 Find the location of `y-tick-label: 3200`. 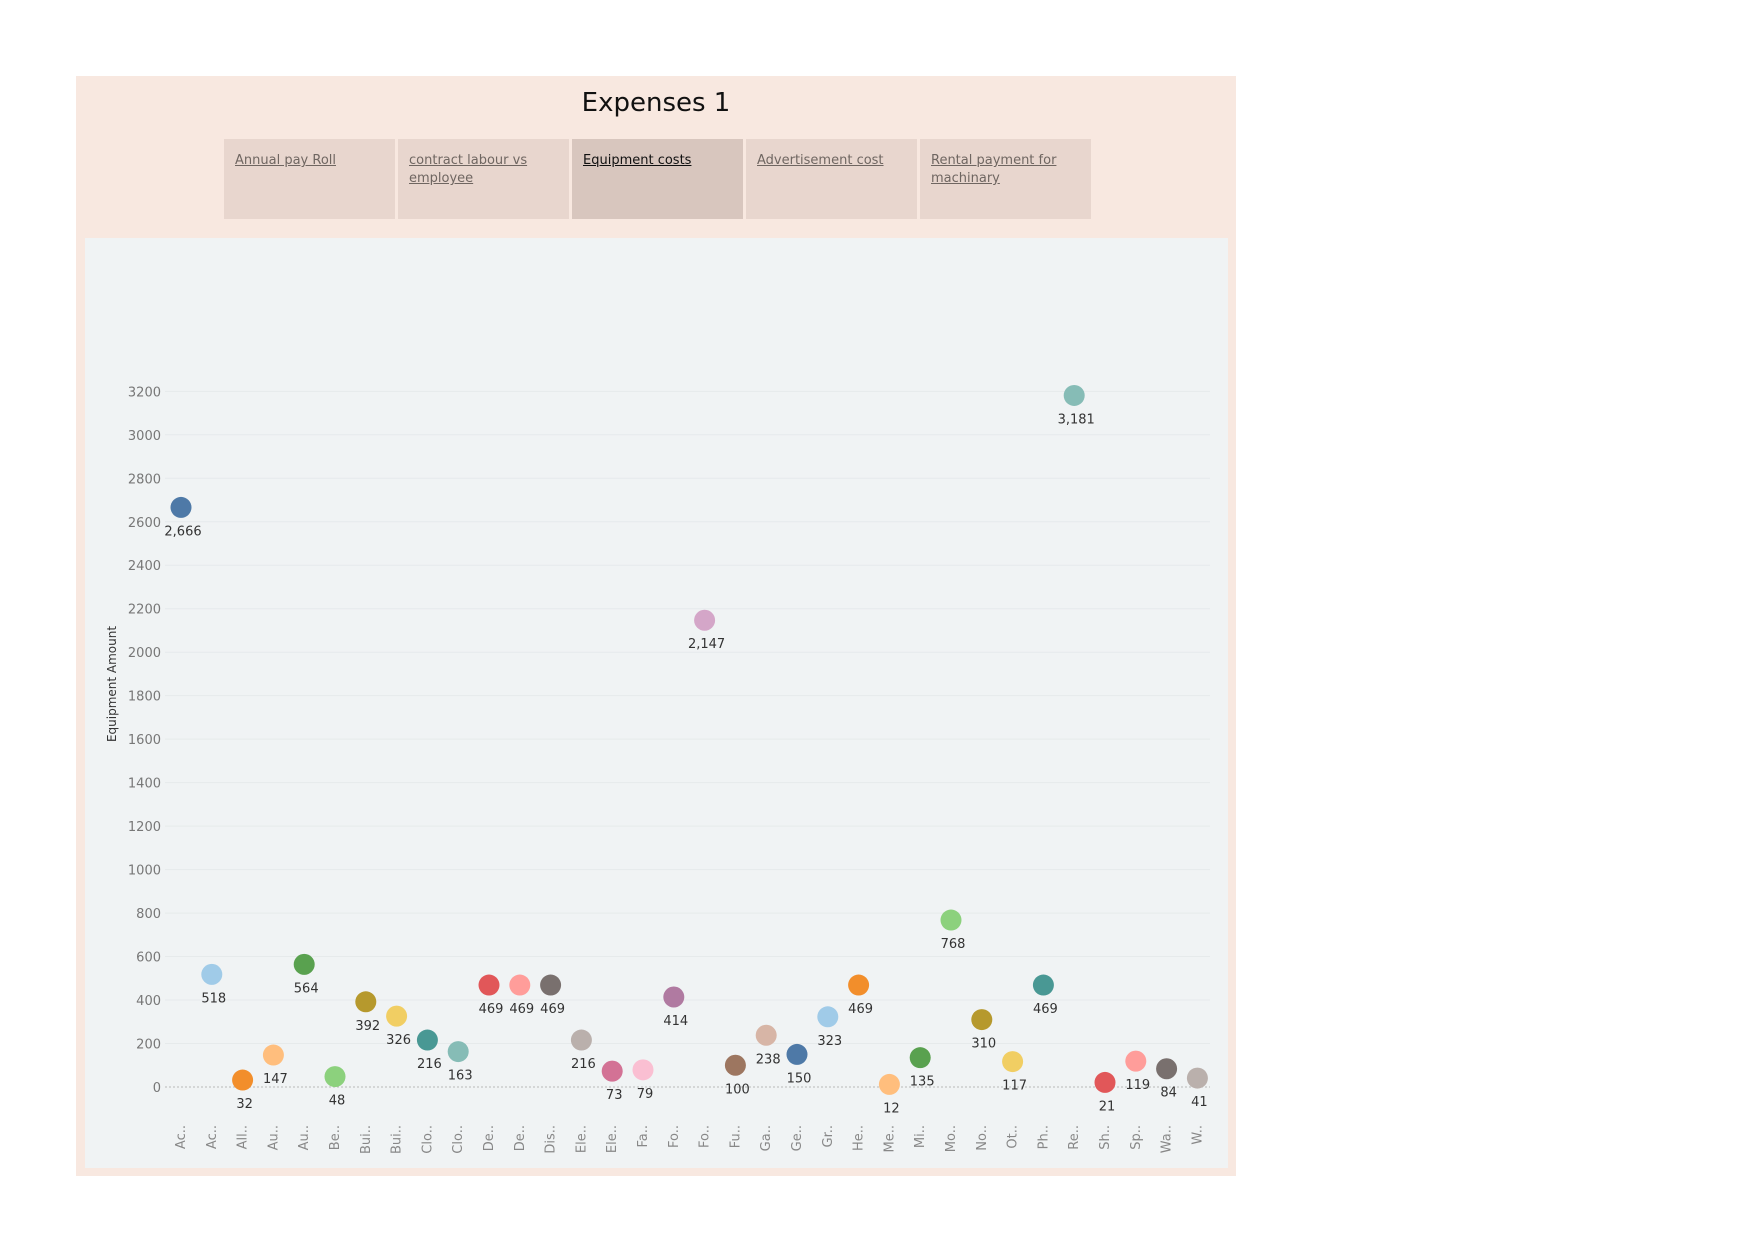

y-tick-label: 3200 is located at coordinates (144, 392).